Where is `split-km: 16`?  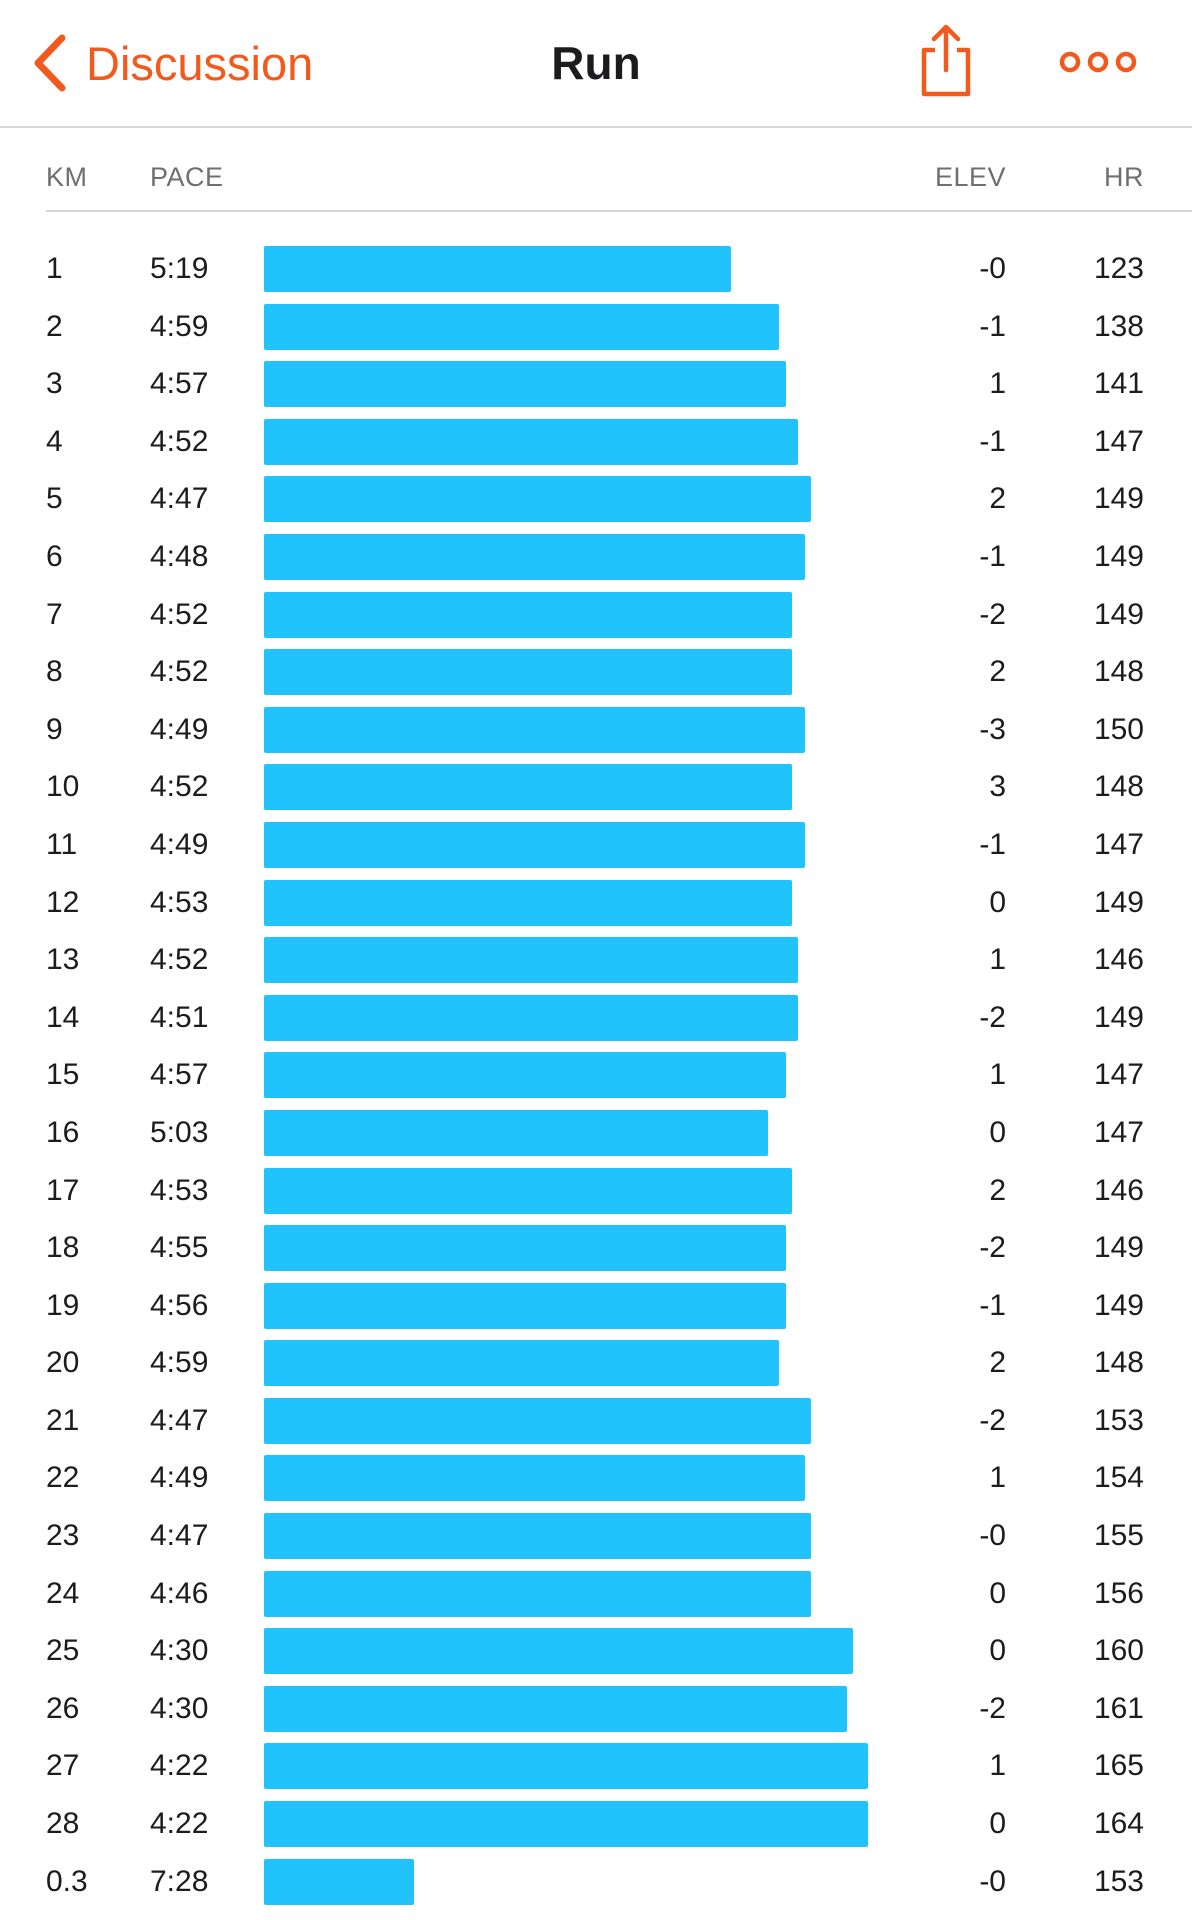
split-km: 16 is located at coordinates (63, 1132).